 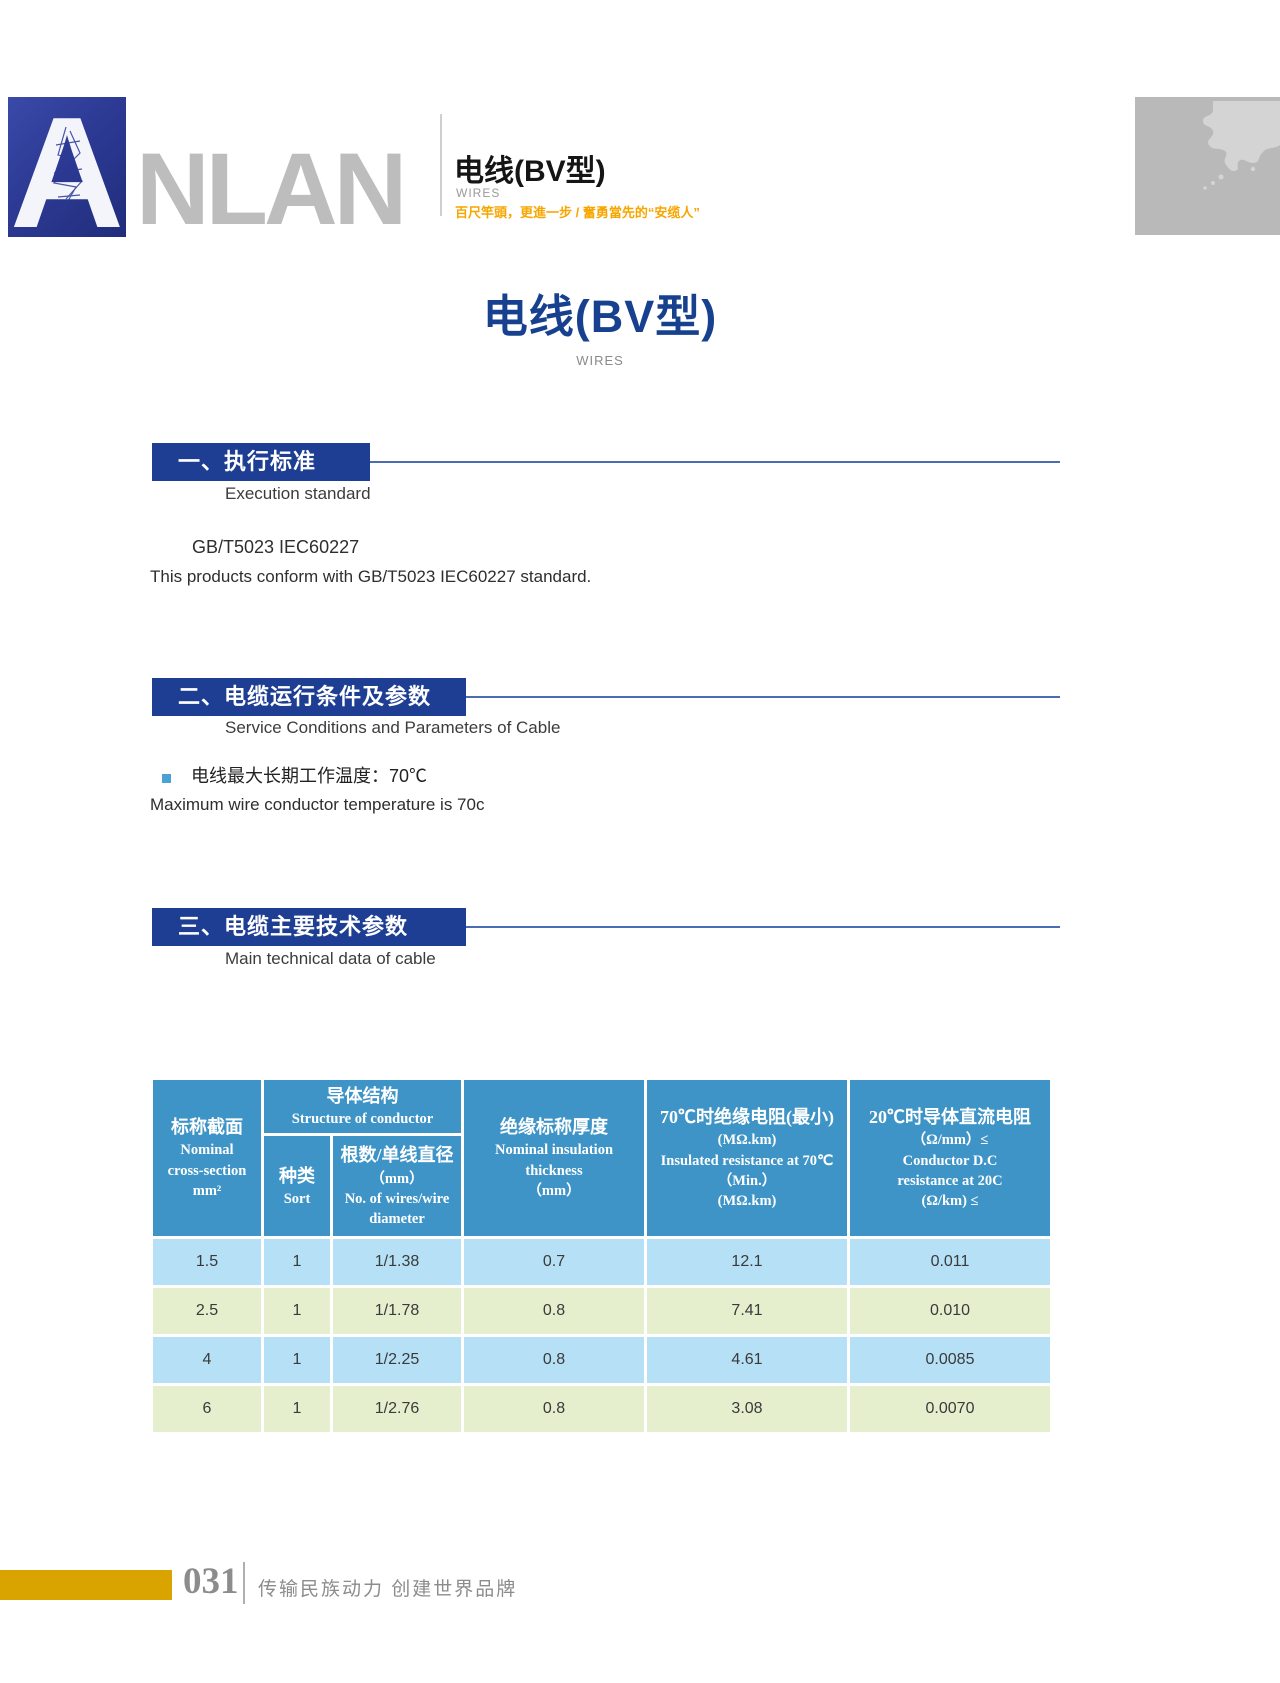 I want to click on table-row: 1.5 1 1/1.38 0.7 12.1 0.011, so click(x=601, y=1262).